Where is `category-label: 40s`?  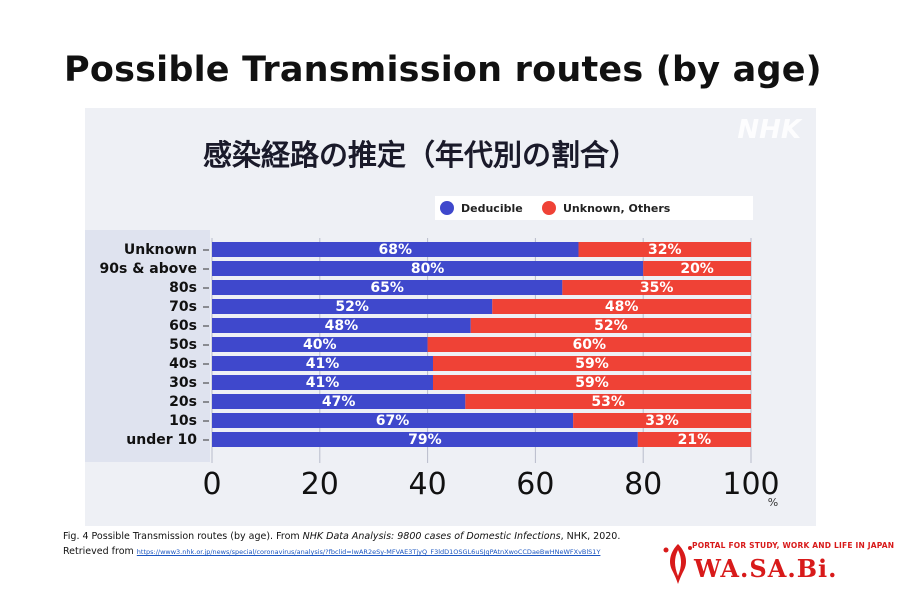
category-label: 40s is located at coordinates (183, 364).